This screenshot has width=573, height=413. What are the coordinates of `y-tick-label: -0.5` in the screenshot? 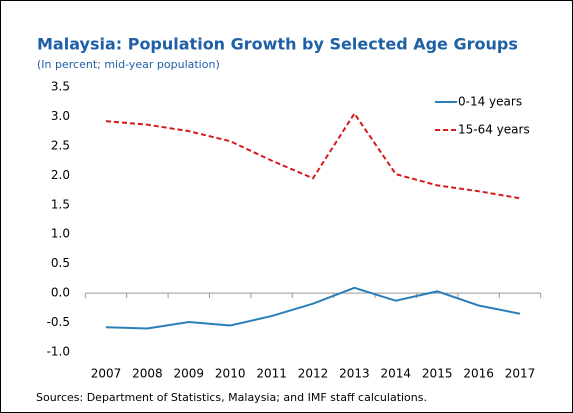 It's located at (58, 322).